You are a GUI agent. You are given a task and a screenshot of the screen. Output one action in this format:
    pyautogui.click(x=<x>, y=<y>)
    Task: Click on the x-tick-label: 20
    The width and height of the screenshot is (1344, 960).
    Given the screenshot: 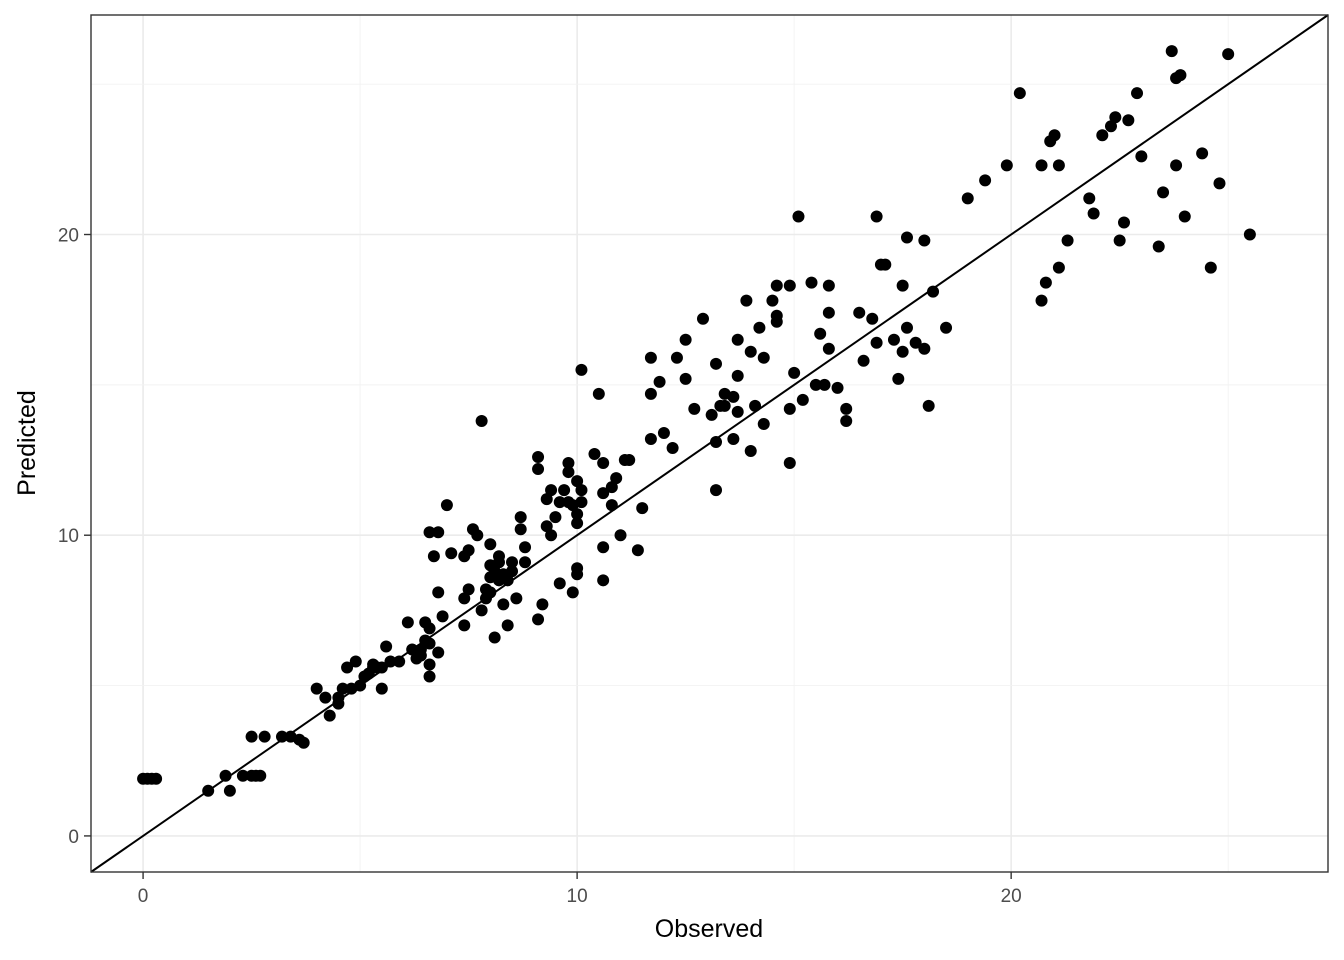 What is the action you would take?
    pyautogui.click(x=1011, y=896)
    